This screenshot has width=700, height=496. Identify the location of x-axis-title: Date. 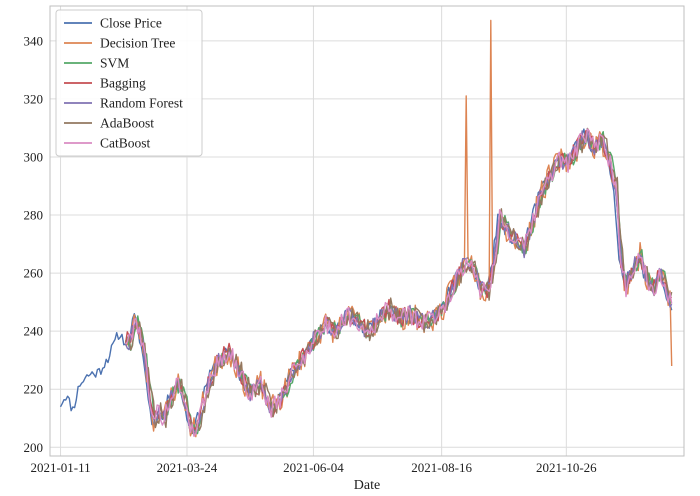
(367, 485).